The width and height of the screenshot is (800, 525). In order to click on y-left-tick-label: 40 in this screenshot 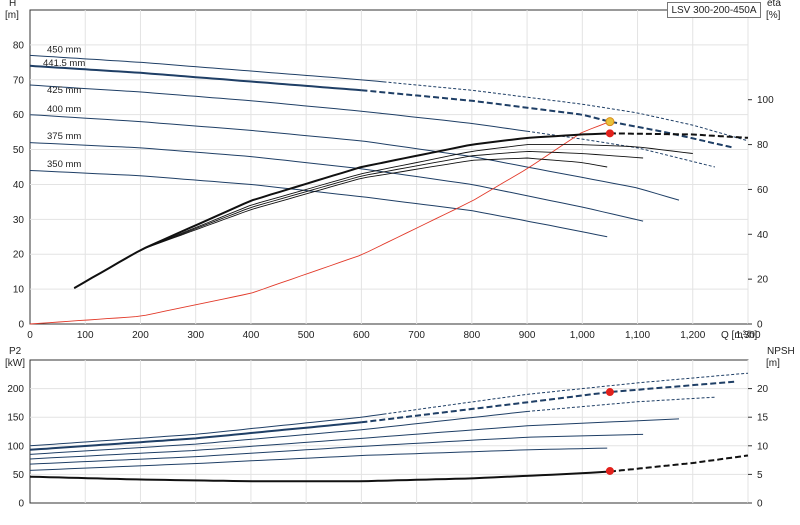, I will do `click(19, 185)`.